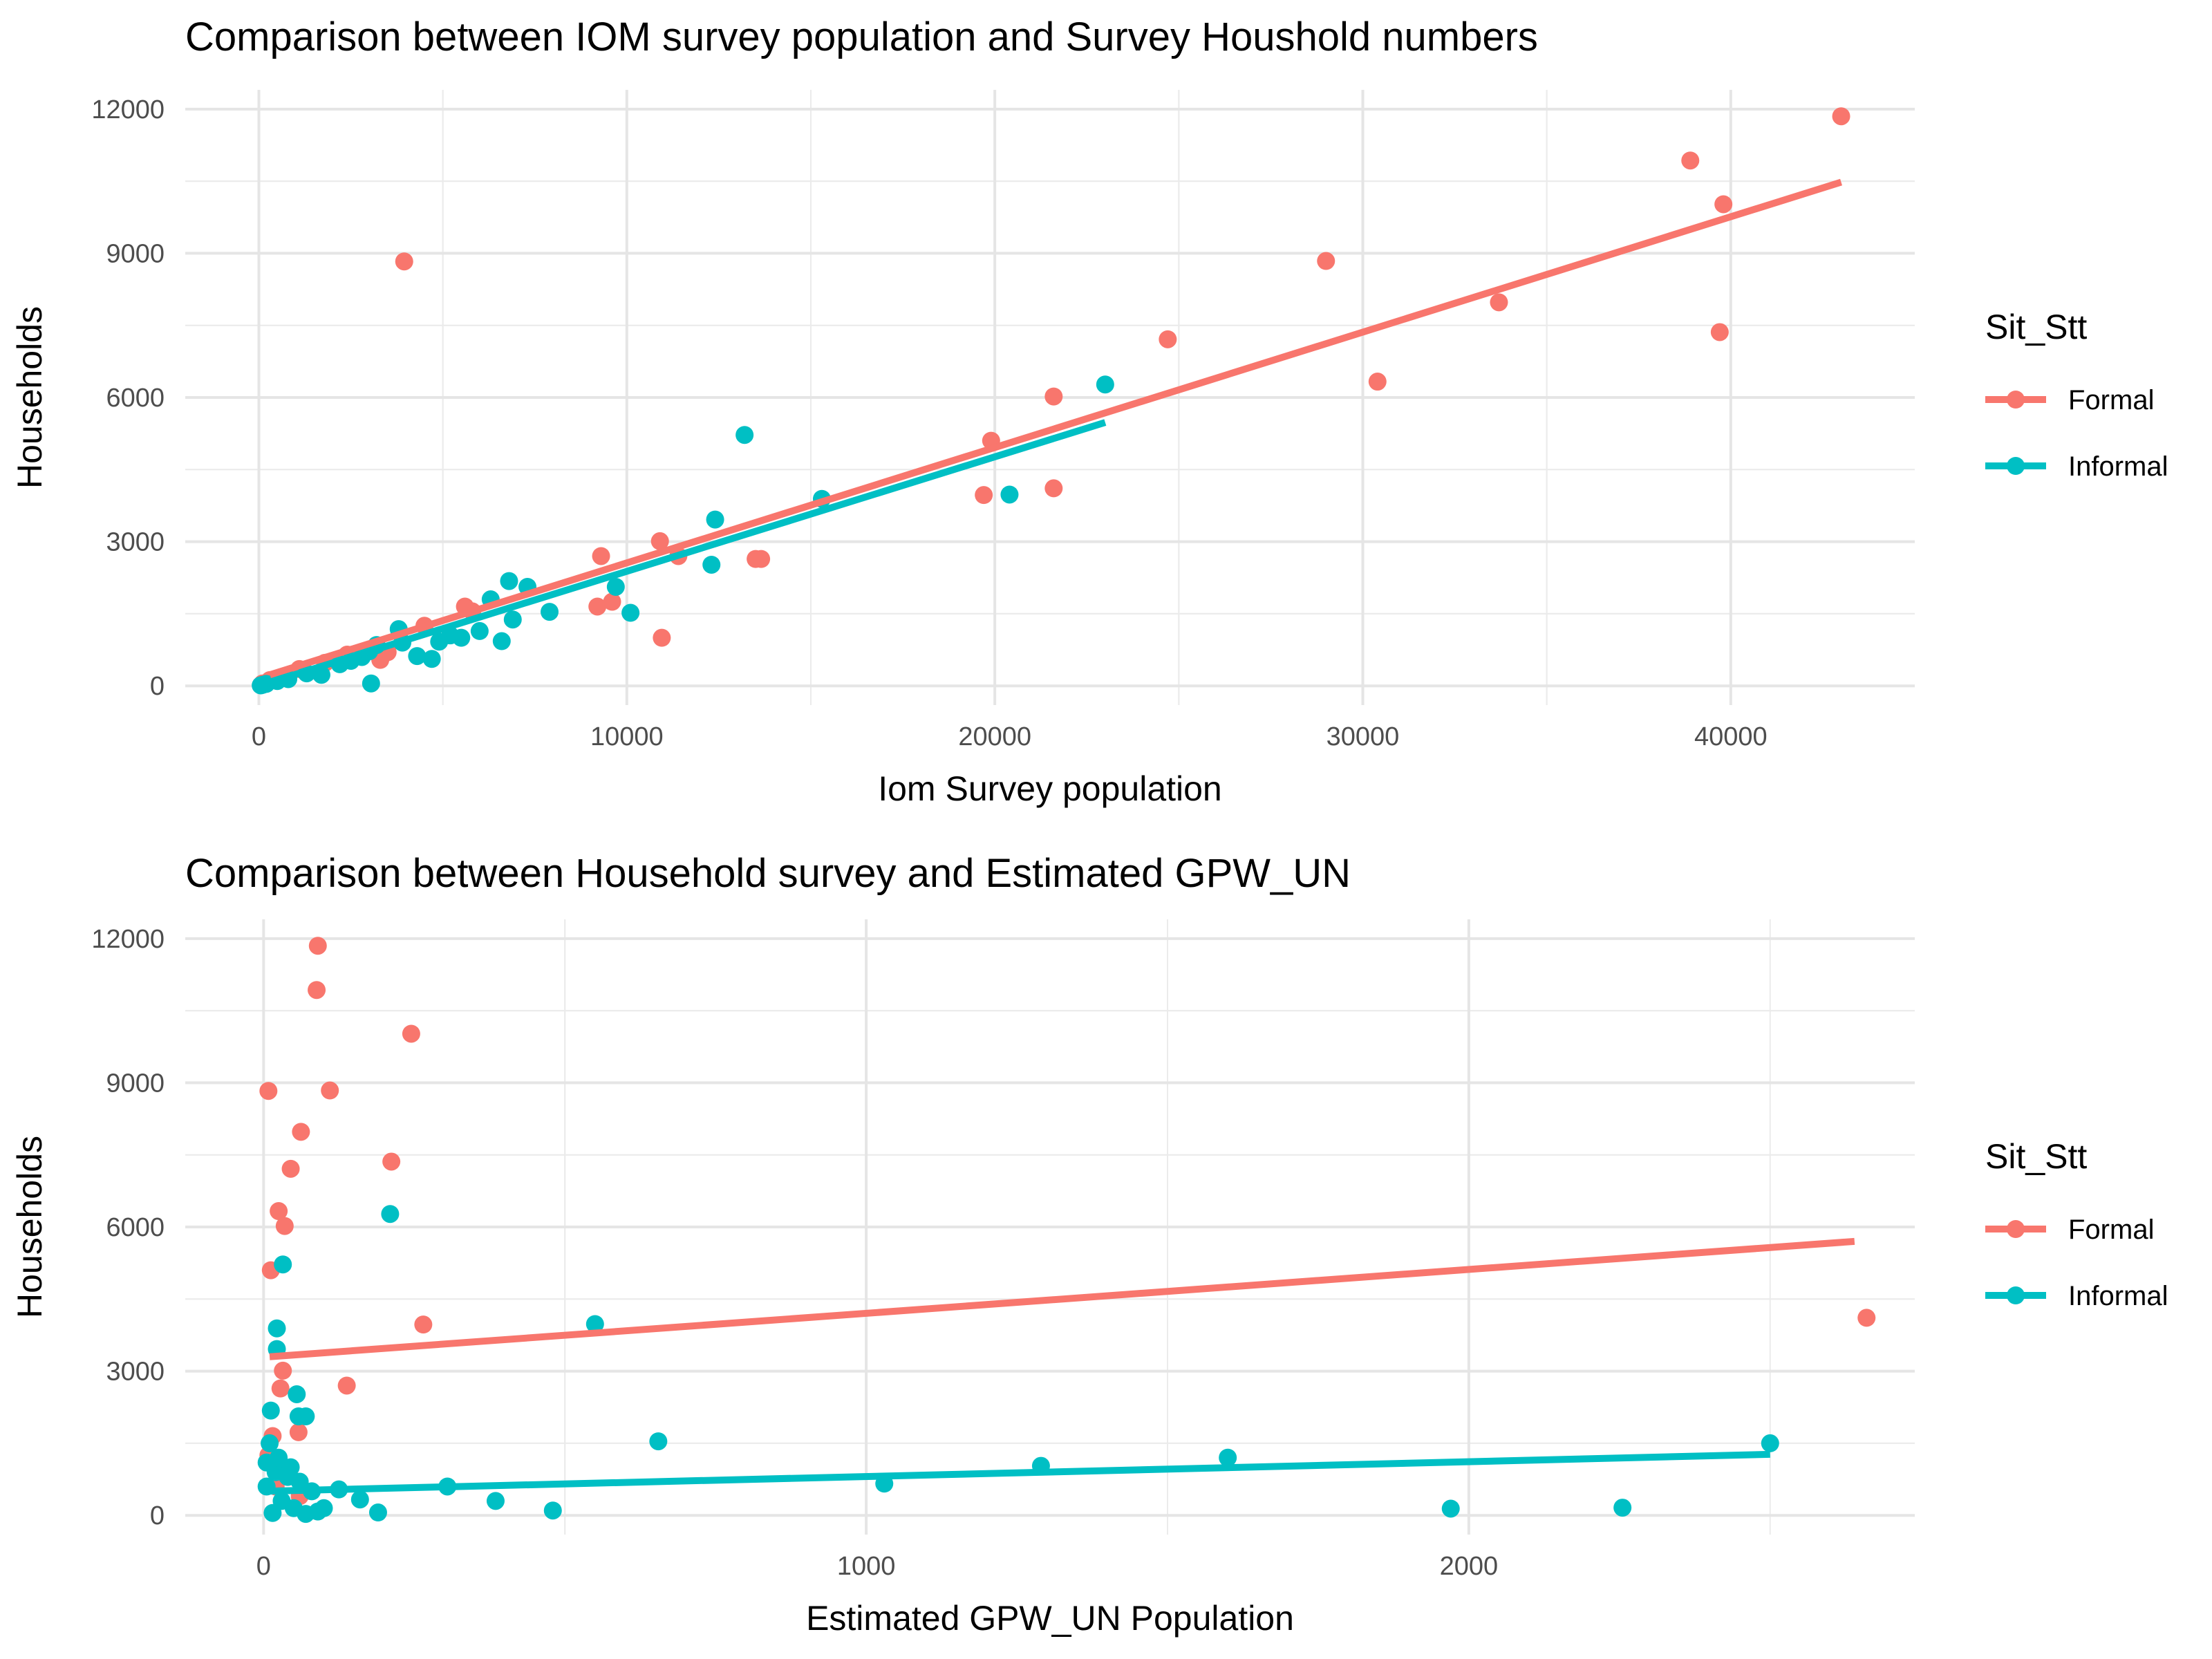  I want to click on x-tick-label: 40000, so click(1731, 737).